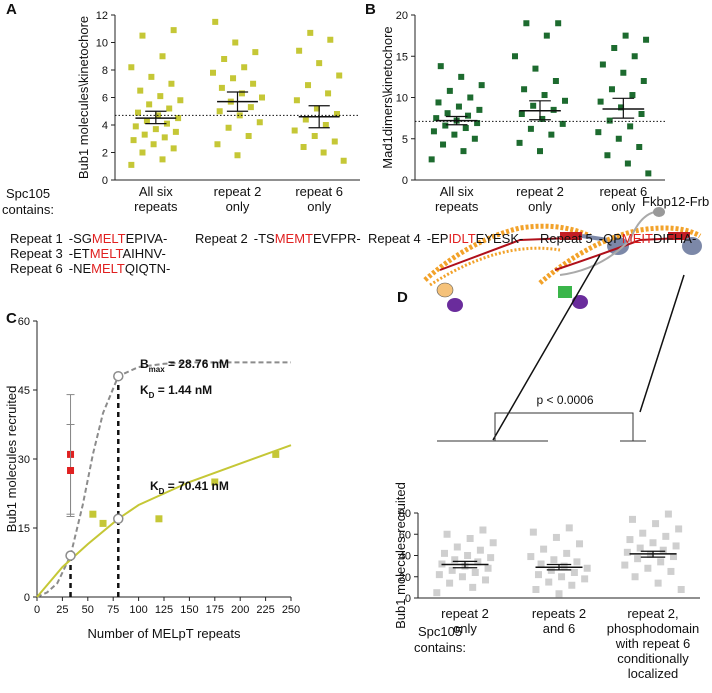 The width and height of the screenshot is (712, 693). Describe the element at coordinates (294, 238) in the screenshot. I see `sequence-motif: MEMT` at that location.